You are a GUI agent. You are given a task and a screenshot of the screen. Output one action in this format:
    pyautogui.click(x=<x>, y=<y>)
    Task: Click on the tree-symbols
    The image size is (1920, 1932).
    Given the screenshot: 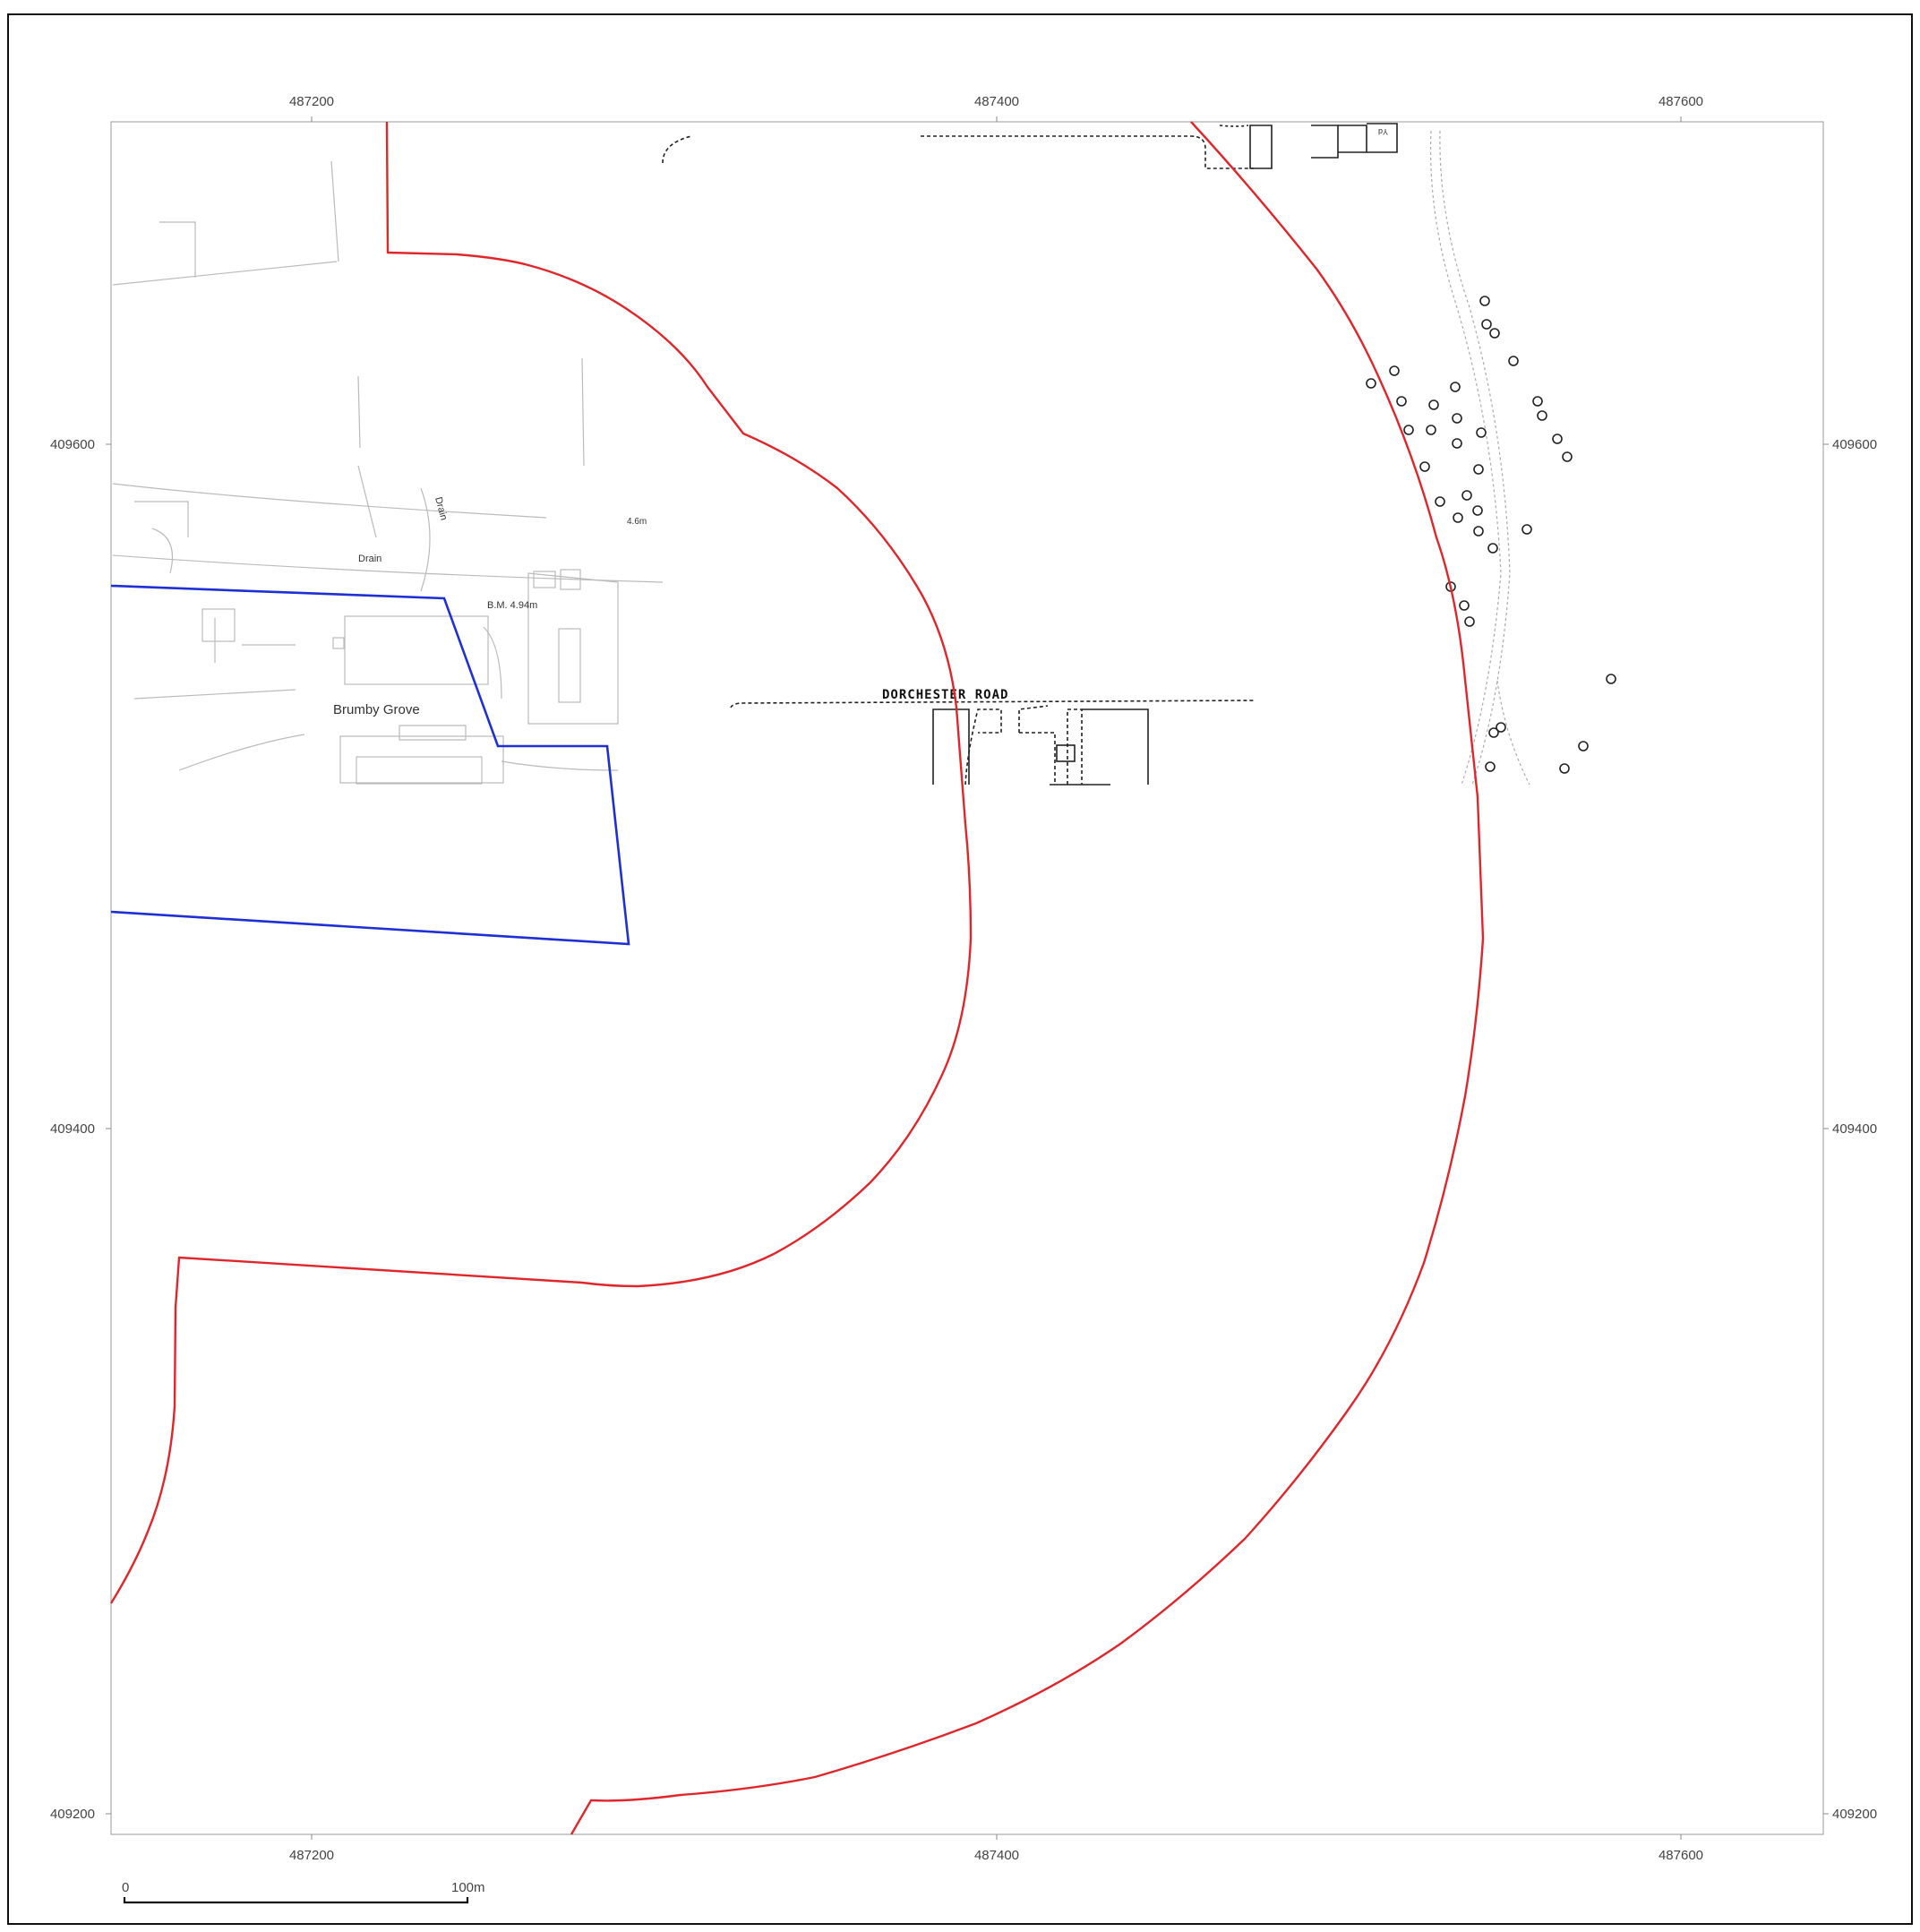 What is the action you would take?
    pyautogui.click(x=1491, y=535)
    